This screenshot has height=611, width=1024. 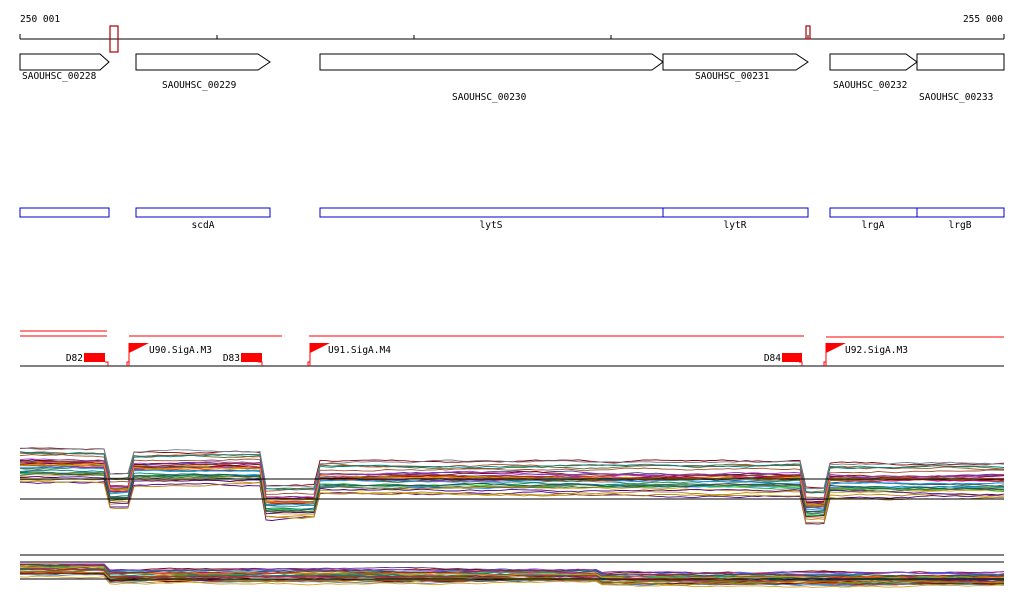 I want to click on gene-box, so click(x=960, y=62).